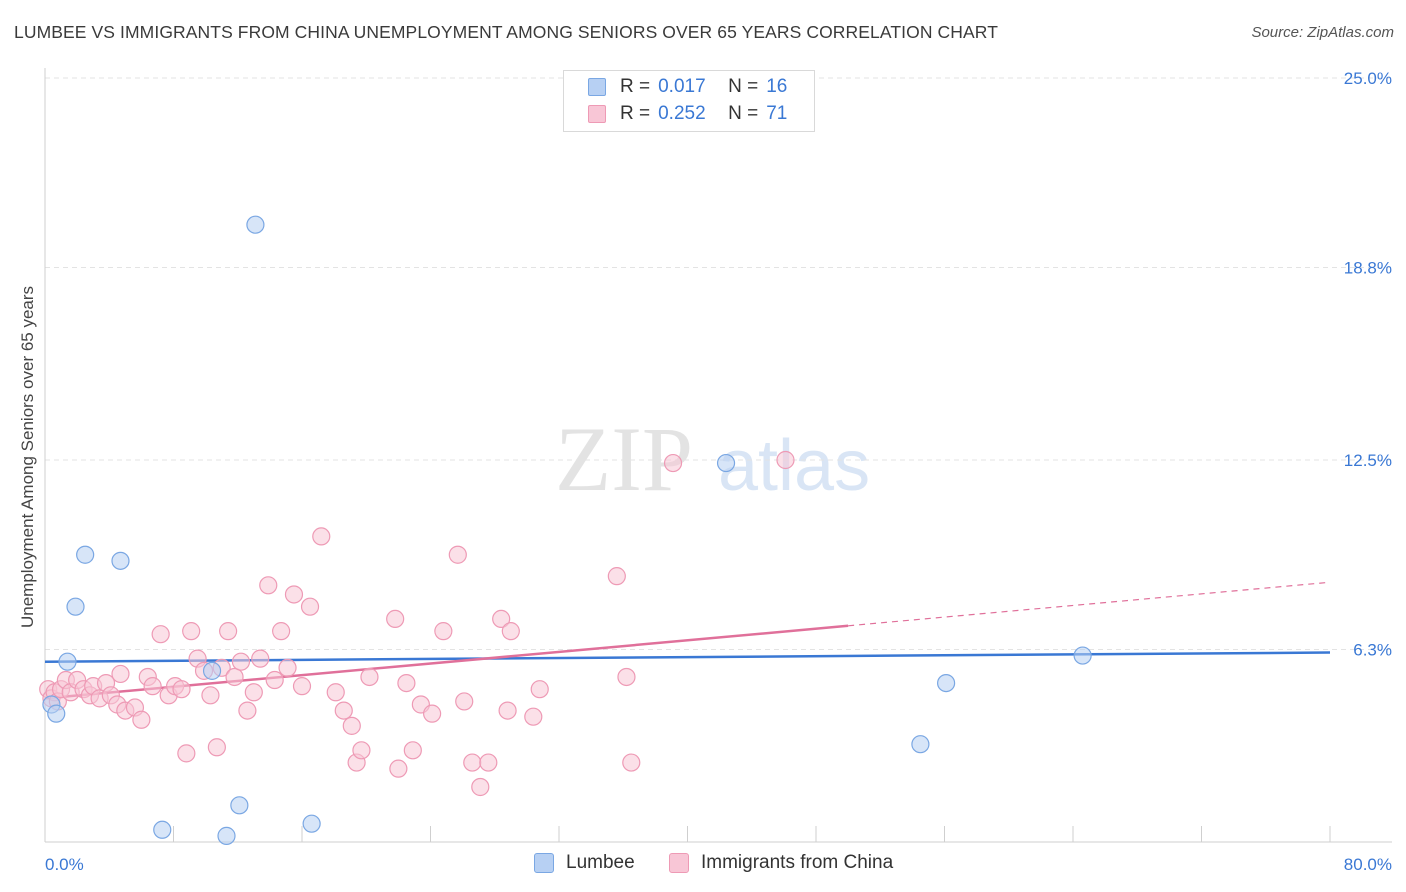 The image size is (1406, 892). I want to click on n-value: 16, so click(777, 86).